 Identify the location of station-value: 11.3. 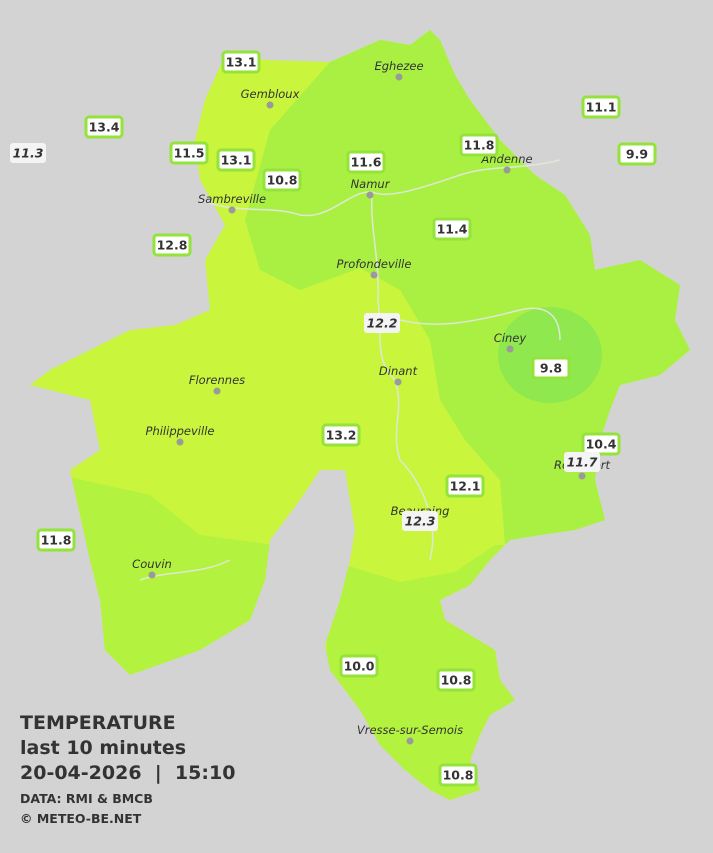
(28, 153).